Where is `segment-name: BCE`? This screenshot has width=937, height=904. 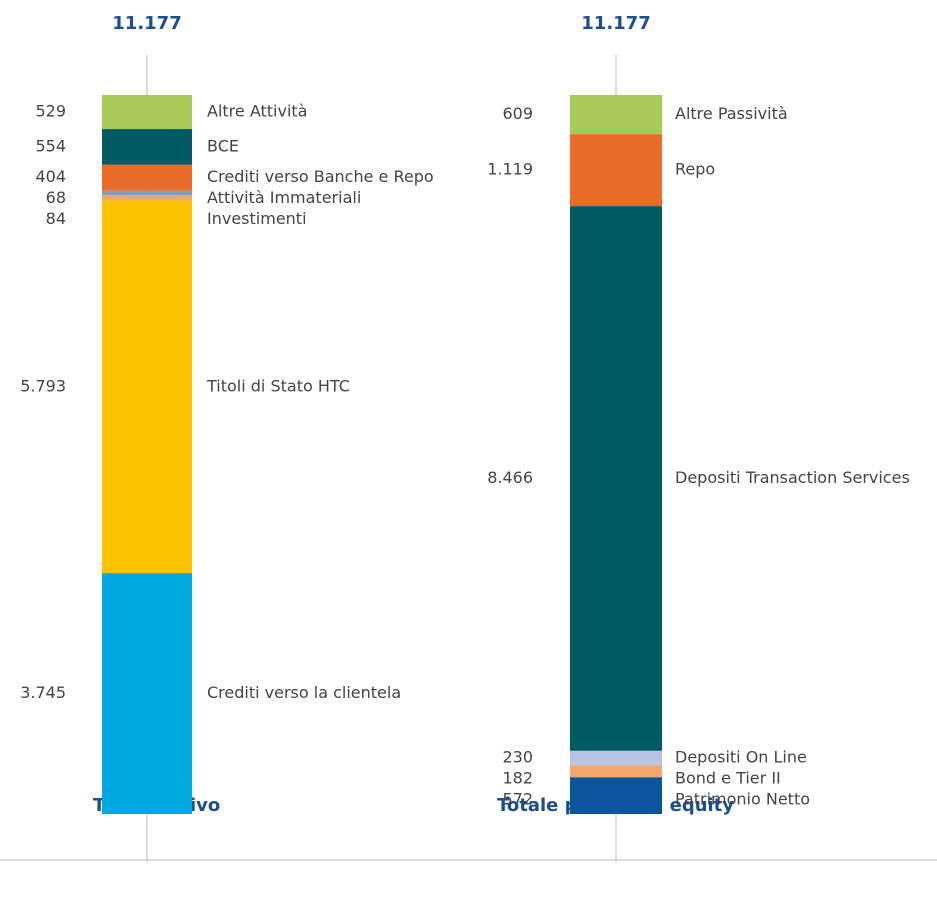
segment-name: BCE is located at coordinates (223, 145).